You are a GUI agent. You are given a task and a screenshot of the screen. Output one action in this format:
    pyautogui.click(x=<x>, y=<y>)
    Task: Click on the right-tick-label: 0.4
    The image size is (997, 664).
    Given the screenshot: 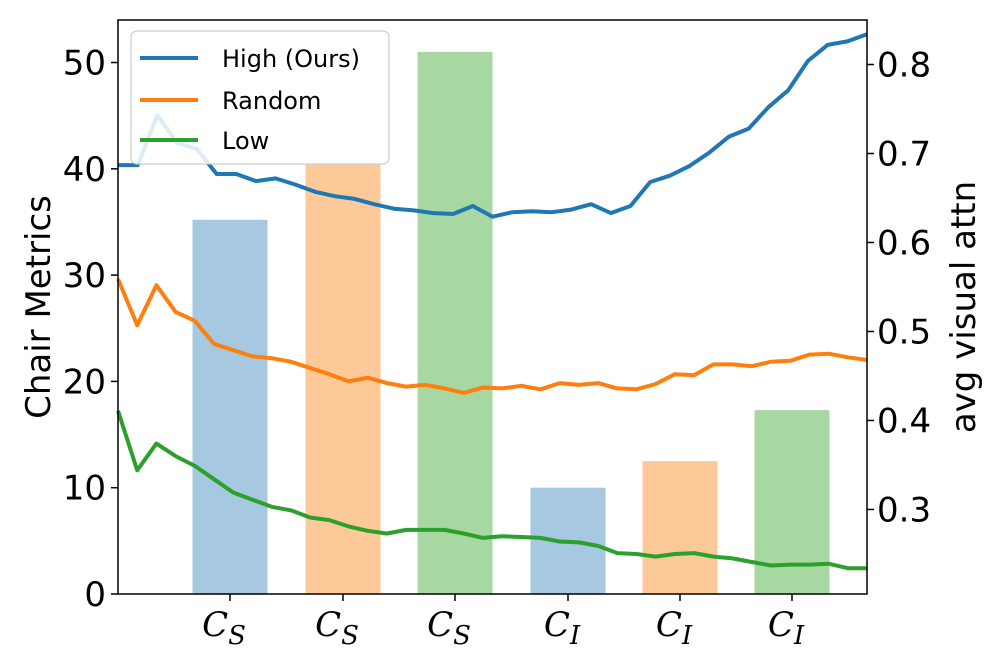 What is the action you would take?
    pyautogui.click(x=904, y=421)
    